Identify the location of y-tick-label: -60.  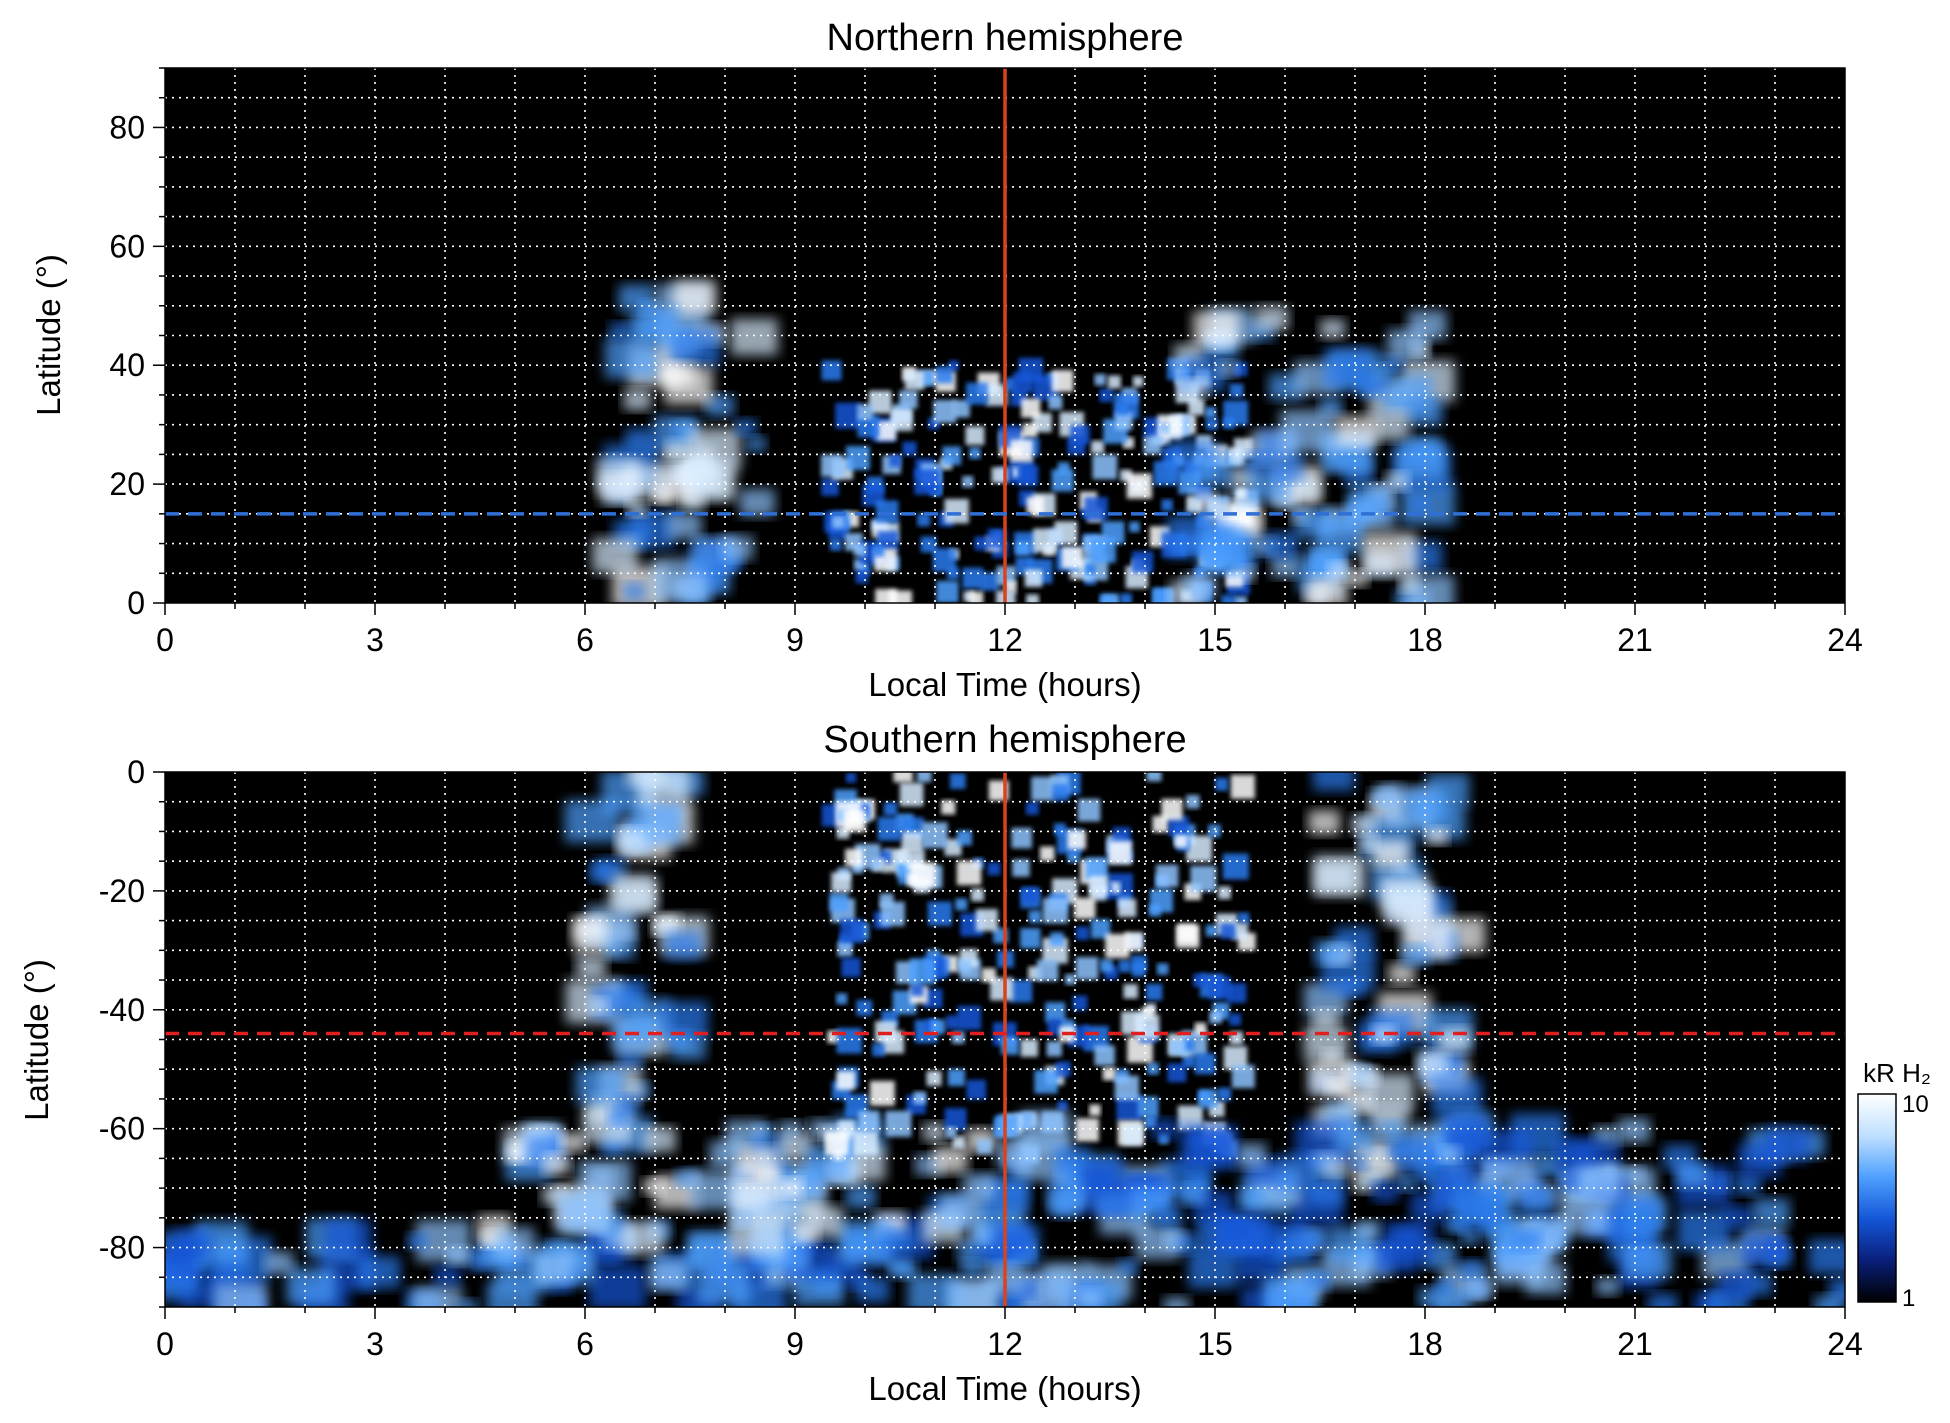
(122, 1129).